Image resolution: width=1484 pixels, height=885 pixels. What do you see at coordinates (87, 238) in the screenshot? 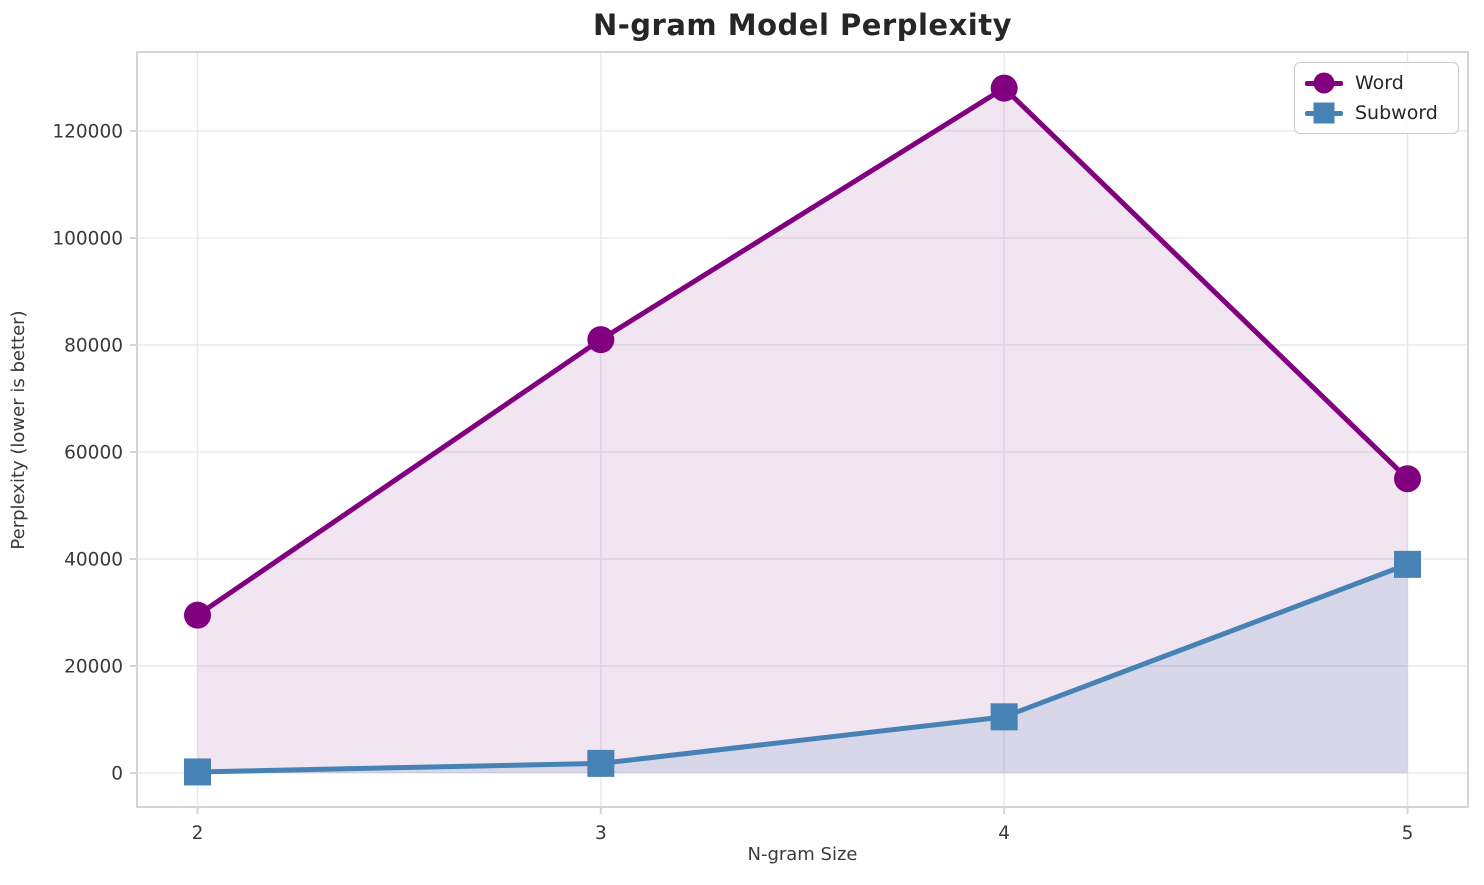
I see `y-tick-label: 100000` at bounding box center [87, 238].